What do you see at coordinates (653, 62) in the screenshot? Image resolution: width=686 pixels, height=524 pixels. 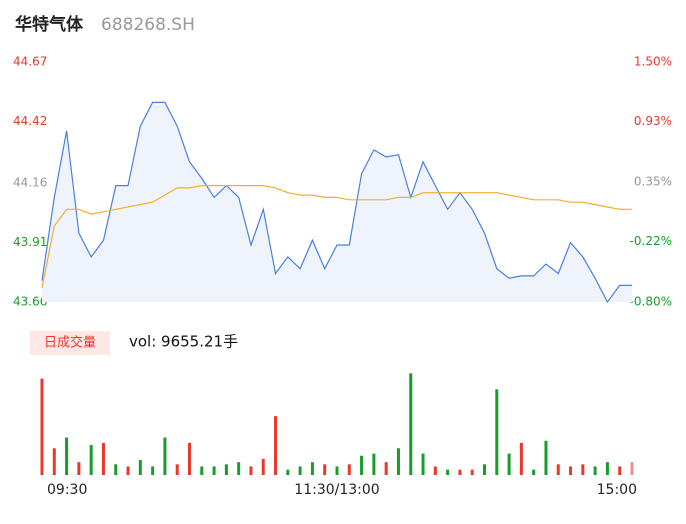 I see `y2-tick-label: 1.50%` at bounding box center [653, 62].